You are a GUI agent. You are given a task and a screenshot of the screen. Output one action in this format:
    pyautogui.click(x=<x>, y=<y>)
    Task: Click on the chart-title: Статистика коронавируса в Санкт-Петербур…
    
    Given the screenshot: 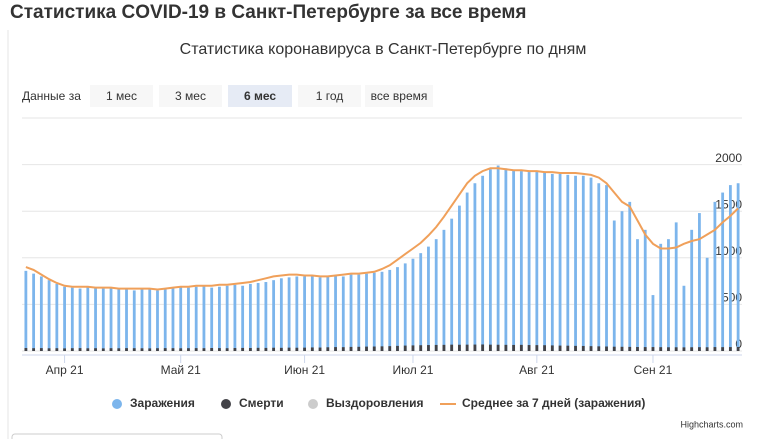 What is the action you would take?
    pyautogui.click(x=383, y=49)
    